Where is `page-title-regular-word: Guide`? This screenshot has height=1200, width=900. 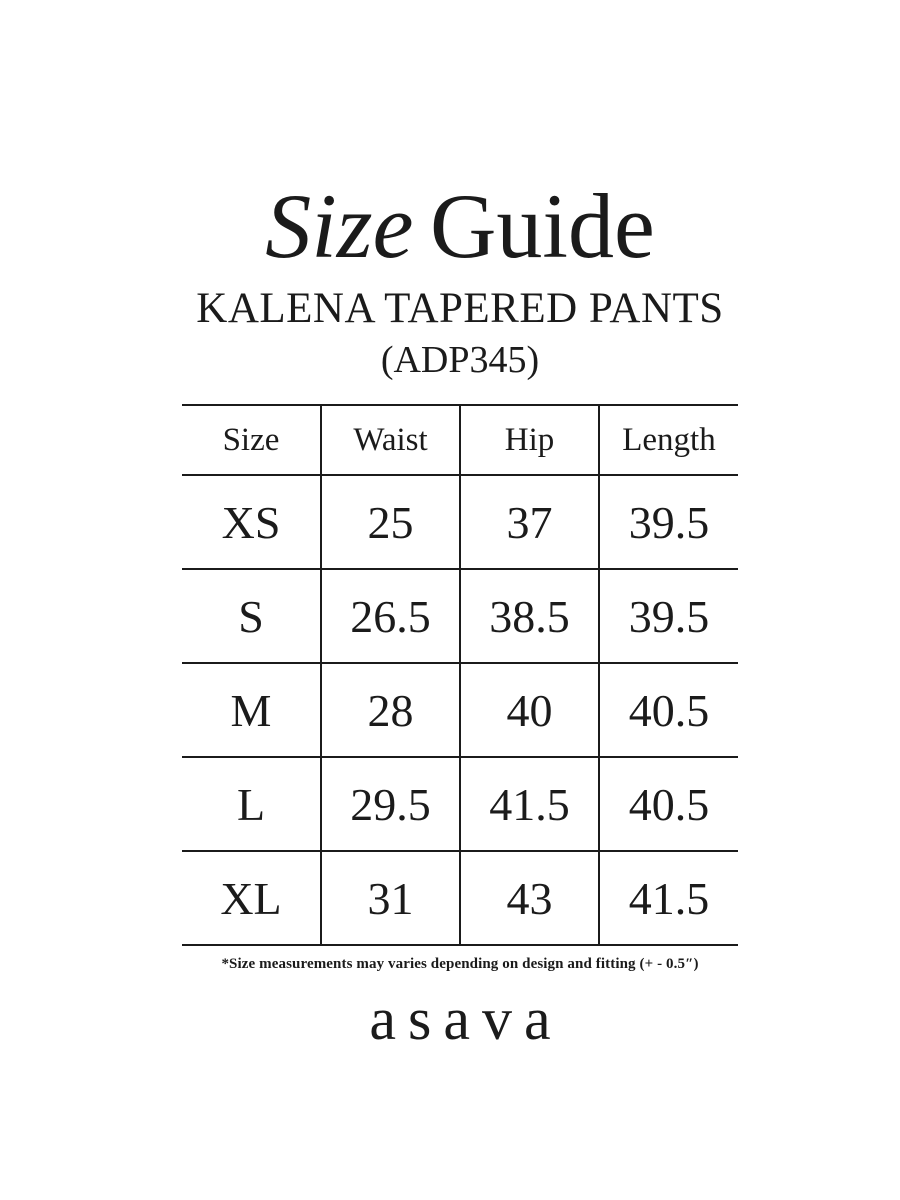 page-title-regular-word: Guide is located at coordinates (542, 226).